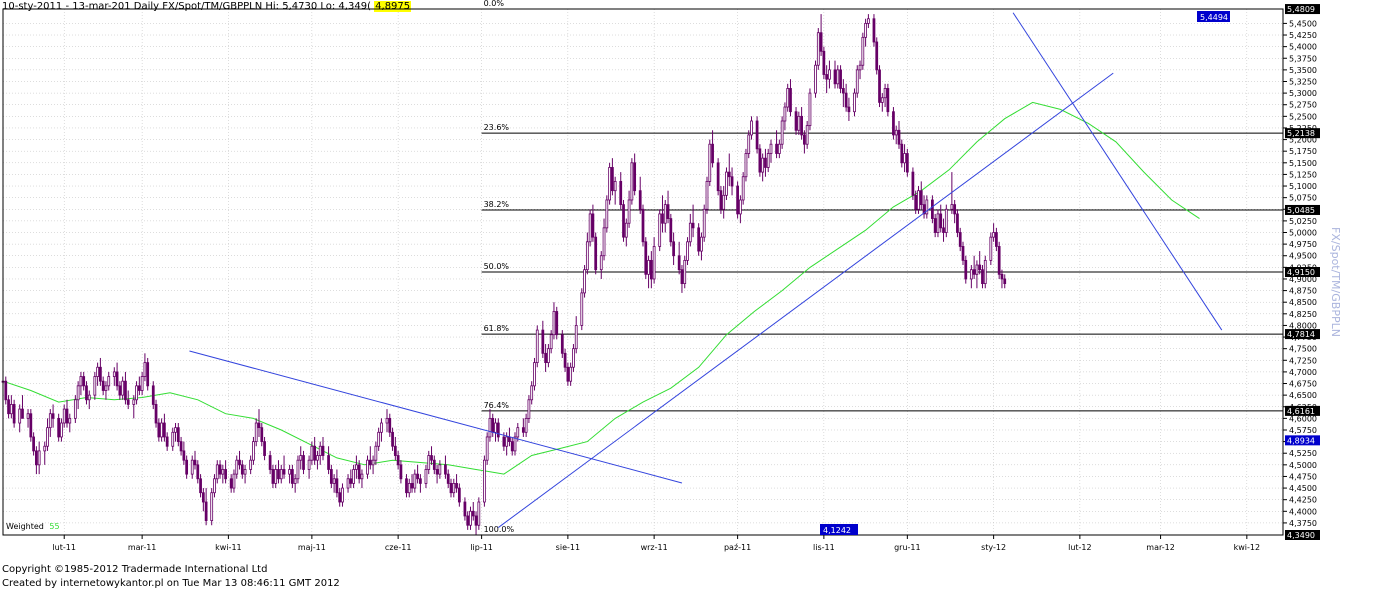 The height and width of the screenshot is (598, 1400). What do you see at coordinates (654, 547) in the screenshot?
I see `x-tick-label: wrz-11` at bounding box center [654, 547].